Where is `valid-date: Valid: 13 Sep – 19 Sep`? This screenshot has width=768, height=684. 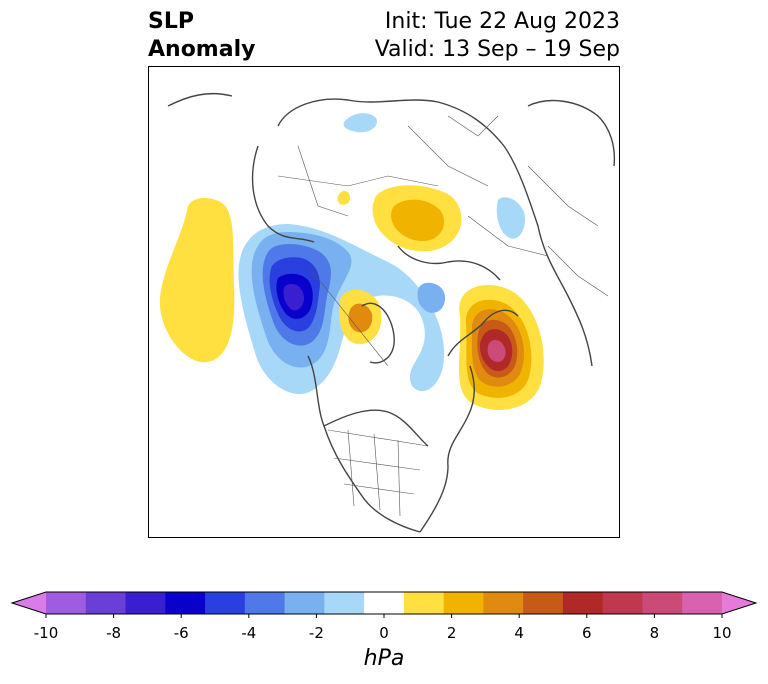 valid-date: Valid: 13 Sep – 19 Sep is located at coordinates (497, 49).